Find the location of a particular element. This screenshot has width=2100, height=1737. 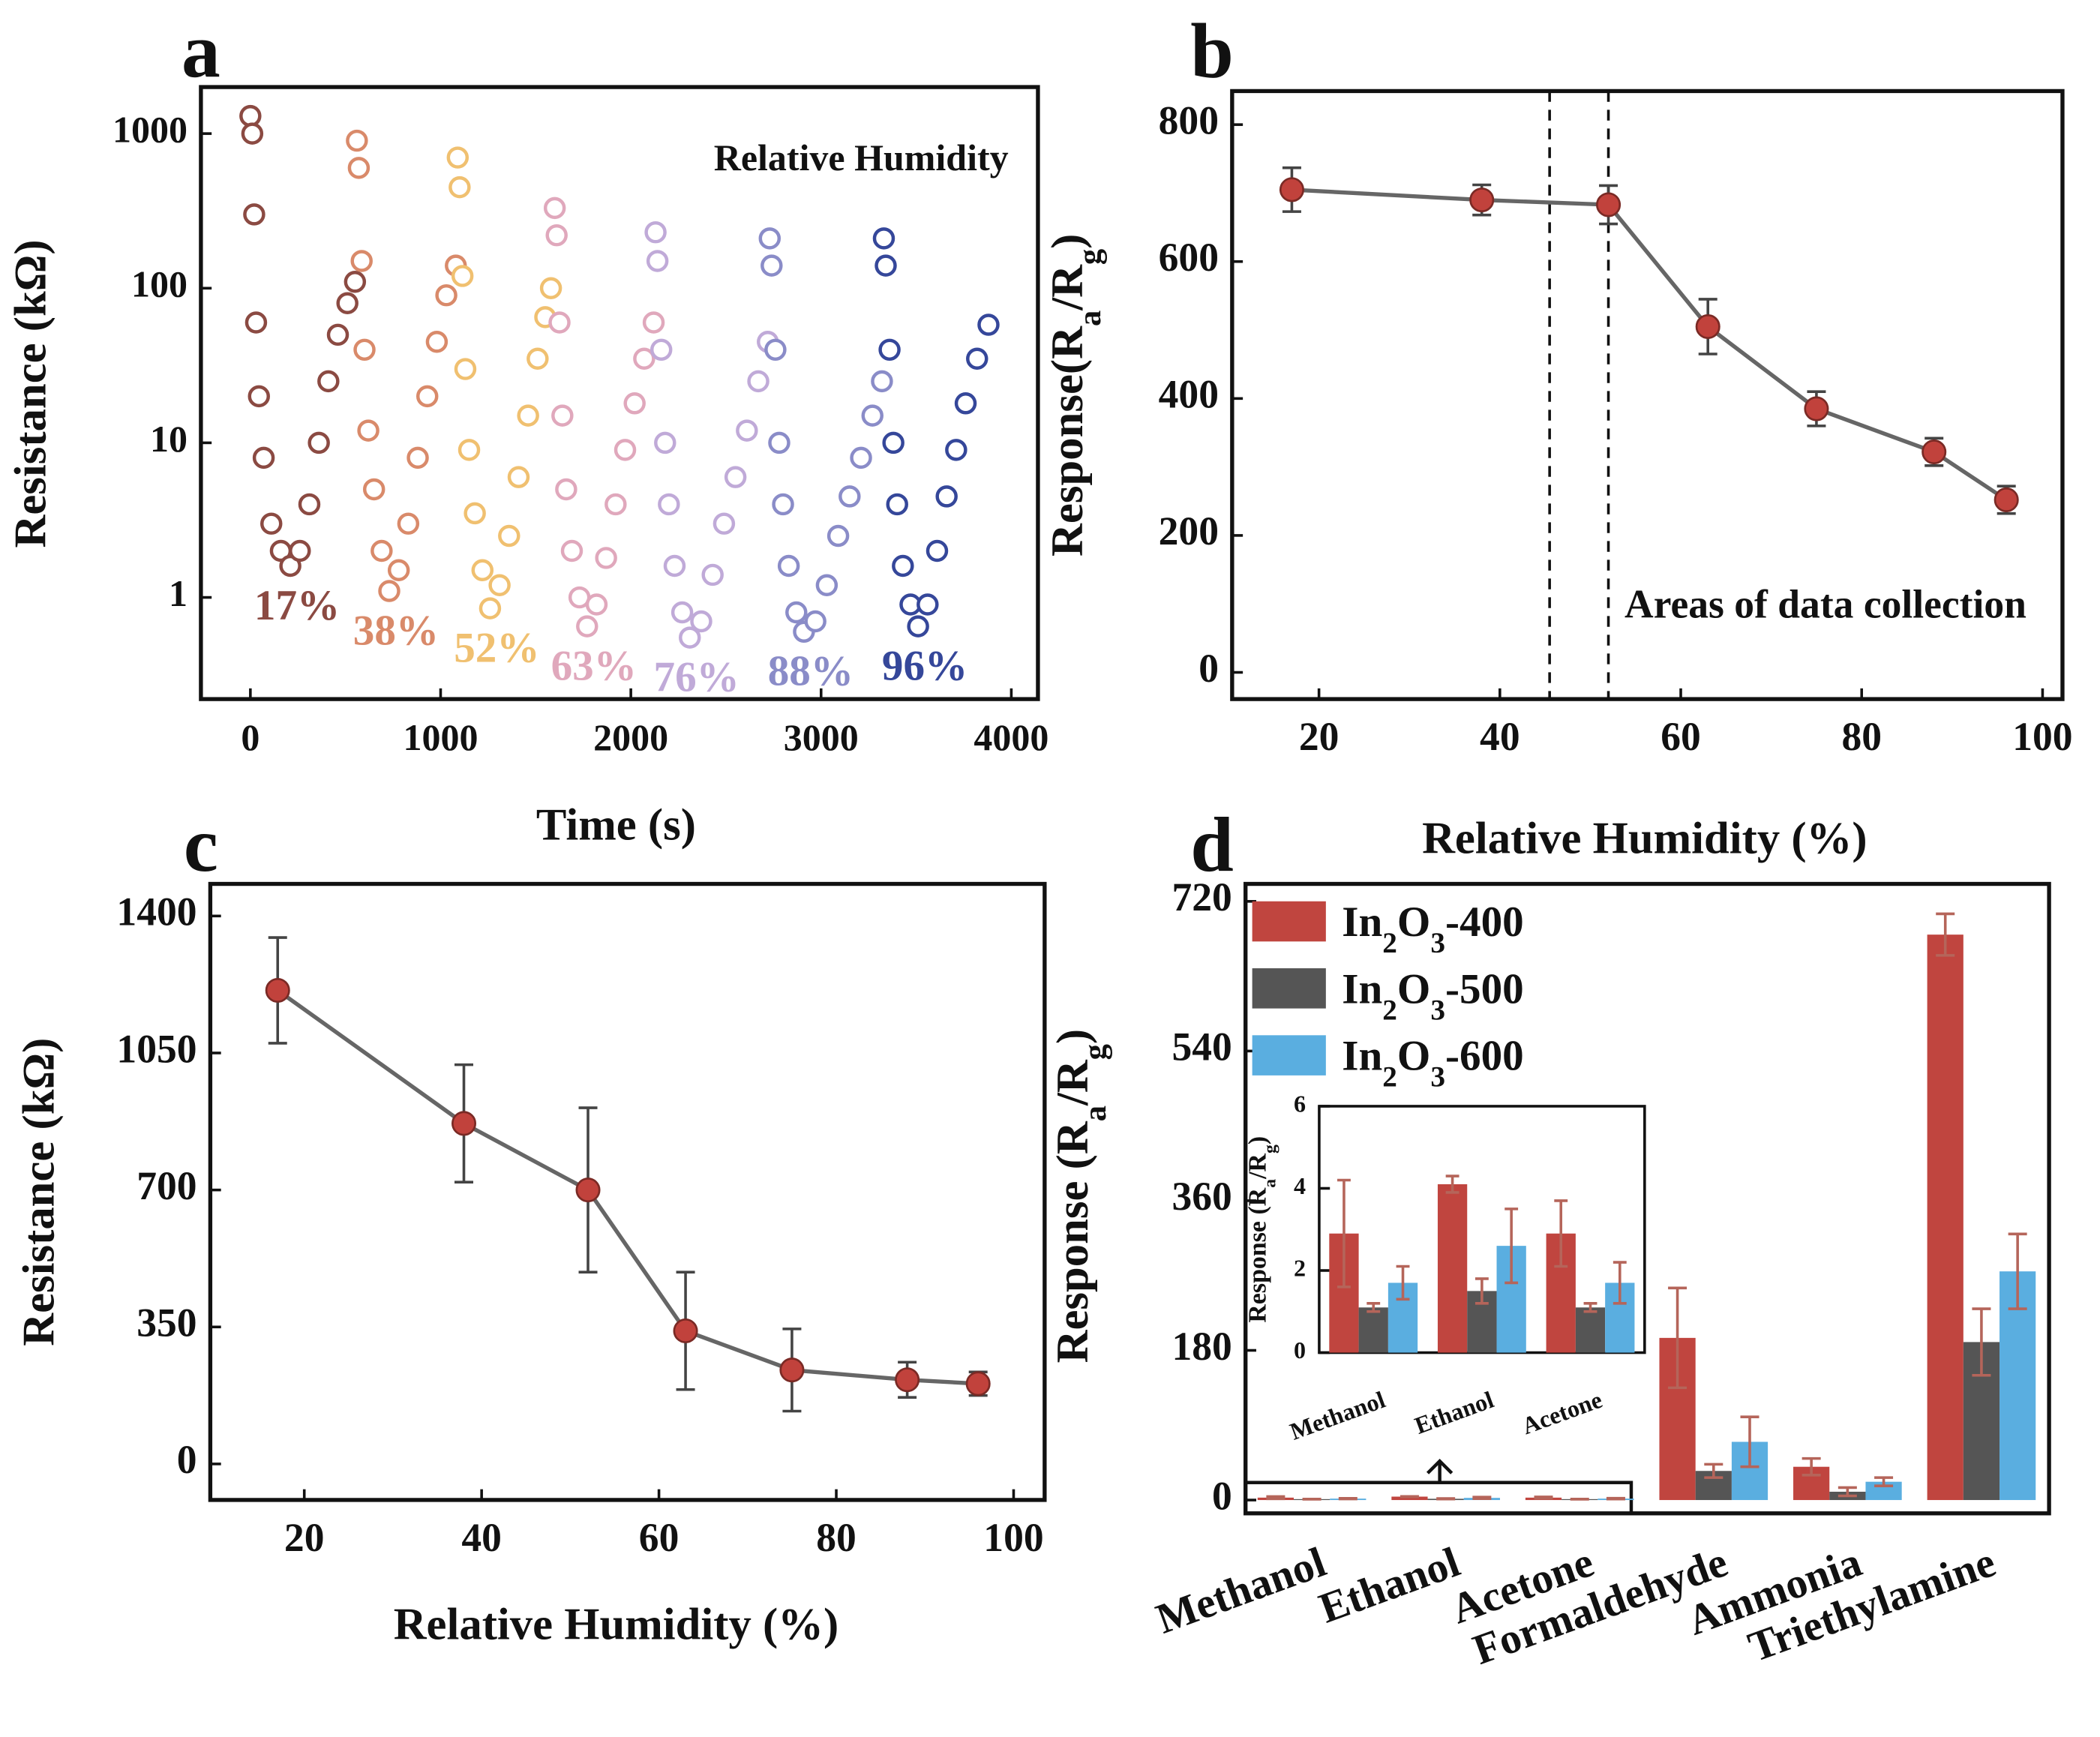

inset-y-axis-label-part: a is located at coordinates (1270, 1183).